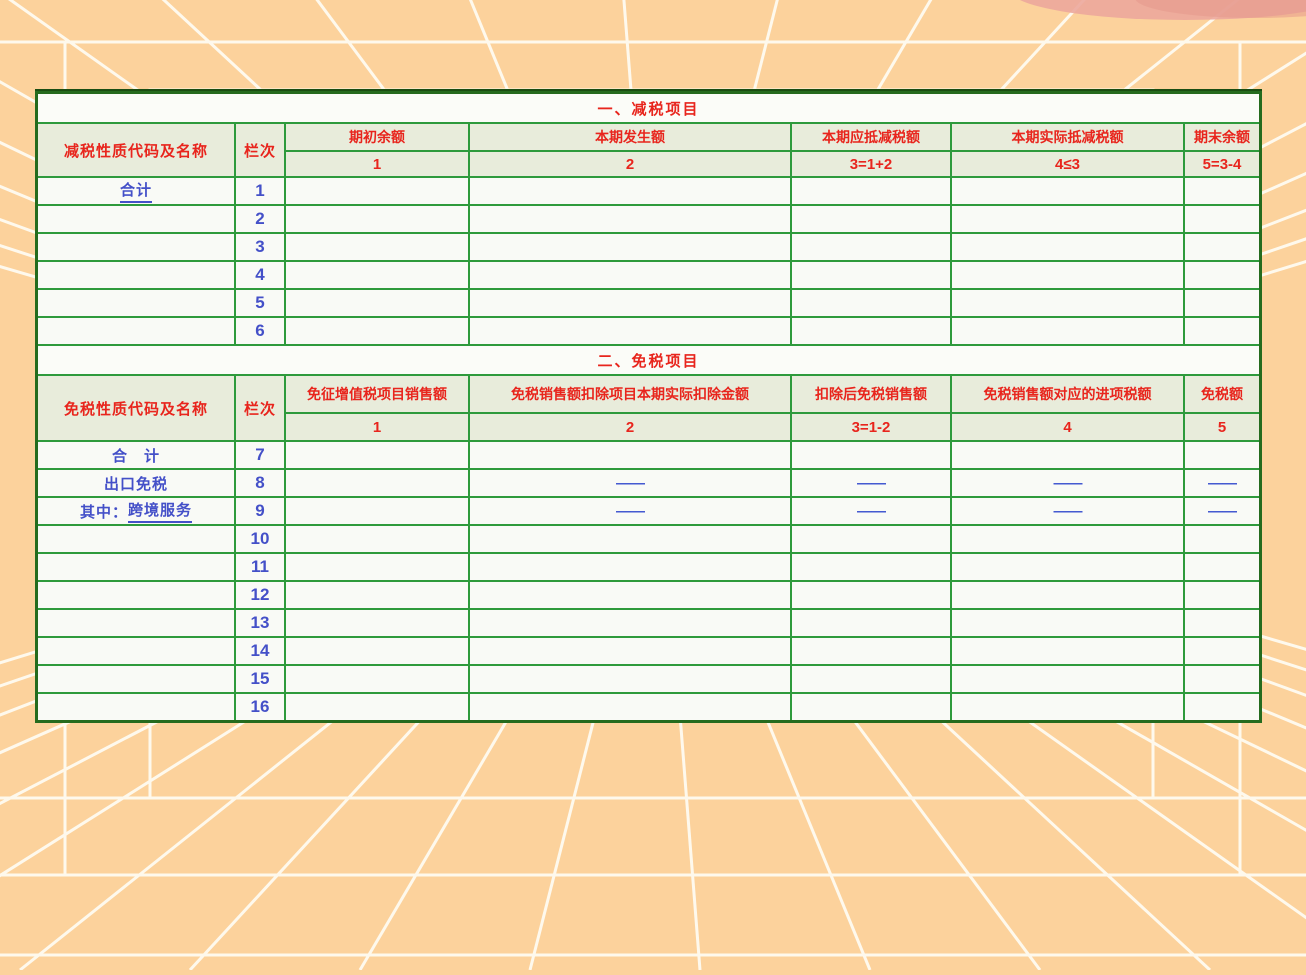 Image resolution: width=1306 pixels, height=975 pixels. What do you see at coordinates (871, 483) in the screenshot?
I see `row-8-value-3: ——` at bounding box center [871, 483].